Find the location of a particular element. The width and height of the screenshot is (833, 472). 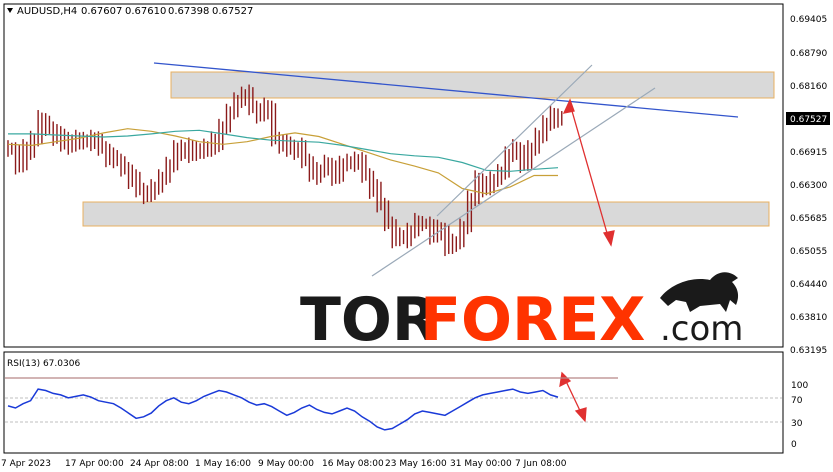

time-tick: 1 May 16:00 is located at coordinates (223, 464).